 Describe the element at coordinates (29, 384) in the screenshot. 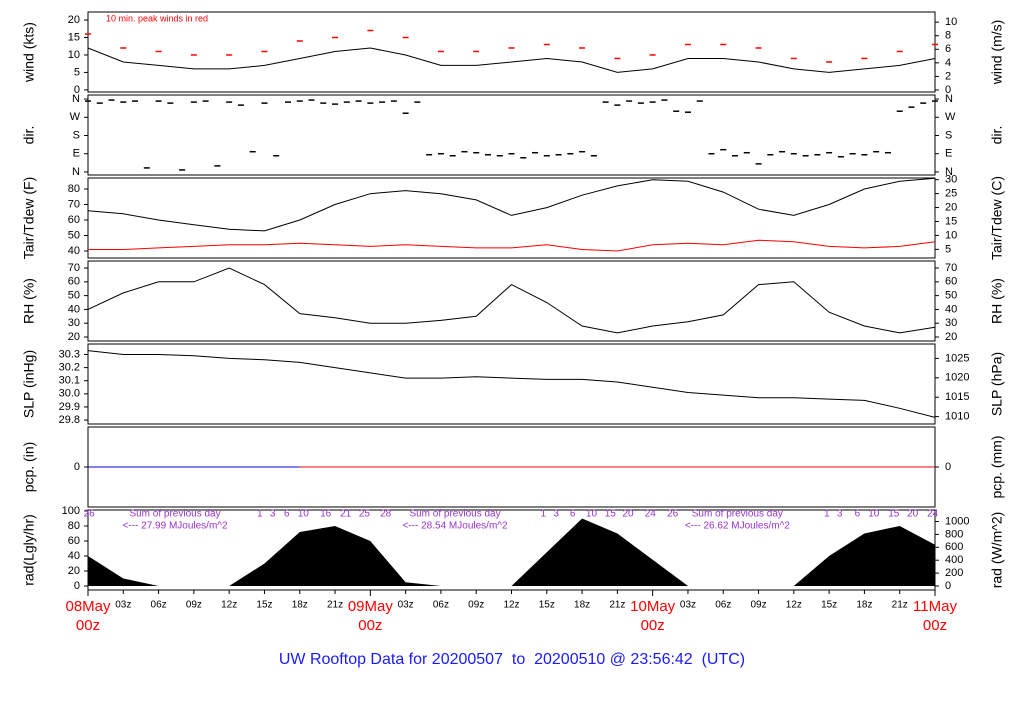

I see `y-axis-label: SLP (inHg)` at that location.